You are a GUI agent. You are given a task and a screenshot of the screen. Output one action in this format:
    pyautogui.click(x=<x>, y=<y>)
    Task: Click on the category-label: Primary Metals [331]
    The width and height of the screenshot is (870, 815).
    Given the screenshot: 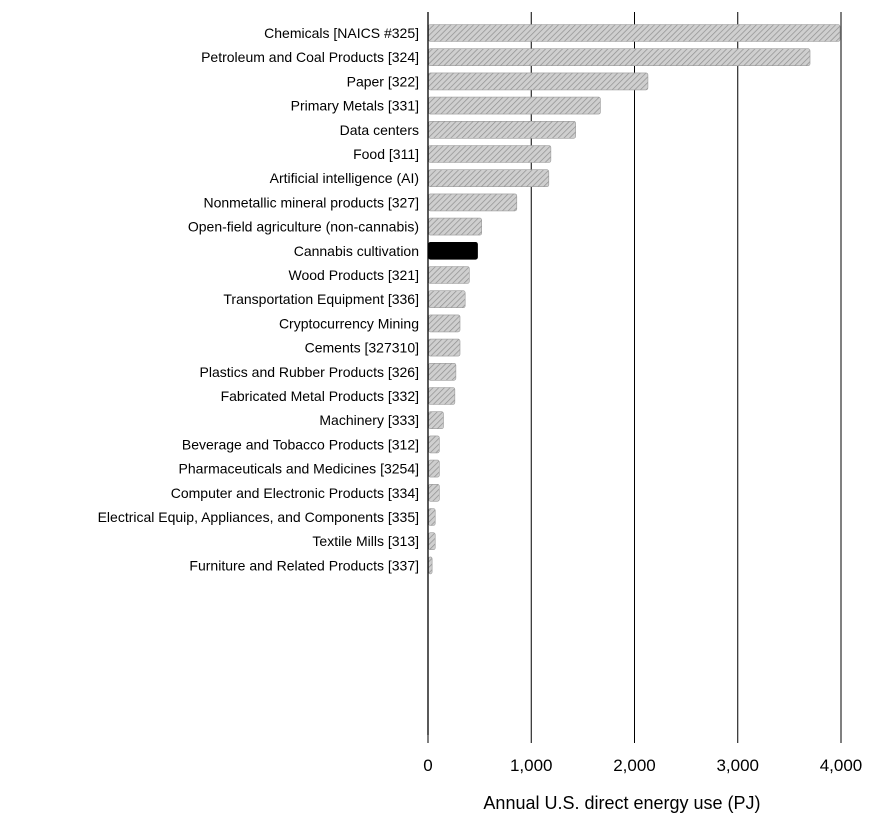 What is the action you would take?
    pyautogui.click(x=355, y=106)
    